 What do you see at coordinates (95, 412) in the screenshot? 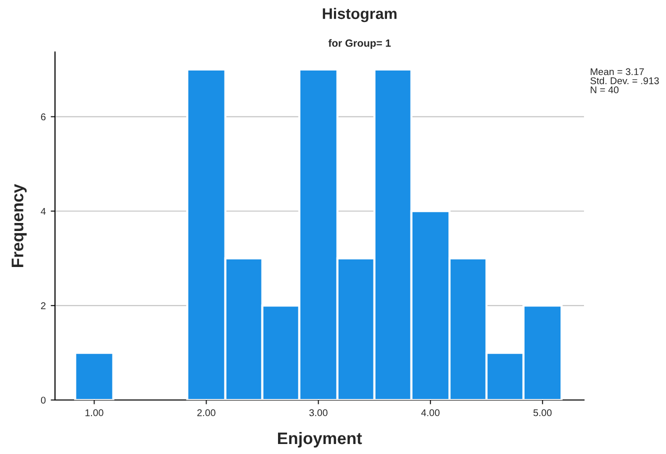
I see `x-tick-label: 1.00` at bounding box center [95, 412].